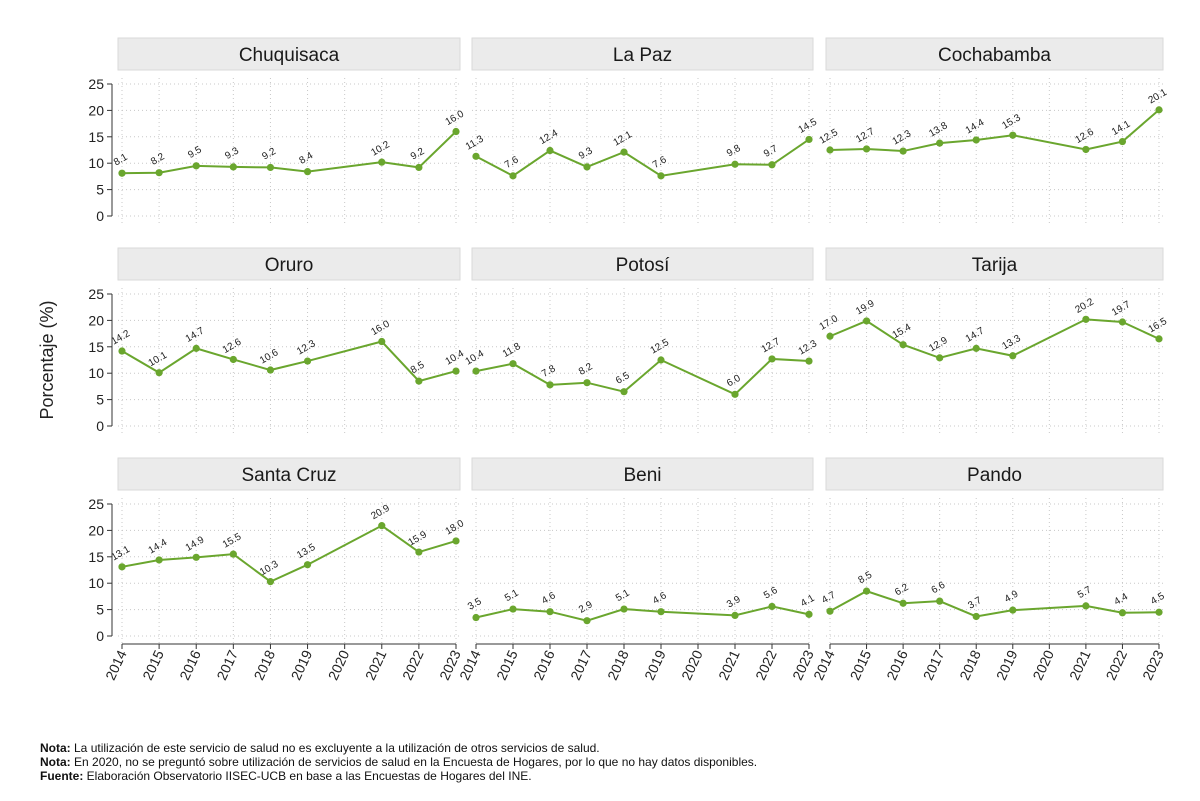 This screenshot has height=801, width=1200. What do you see at coordinates (975, 603) in the screenshot?
I see `data-label: 3.7` at bounding box center [975, 603].